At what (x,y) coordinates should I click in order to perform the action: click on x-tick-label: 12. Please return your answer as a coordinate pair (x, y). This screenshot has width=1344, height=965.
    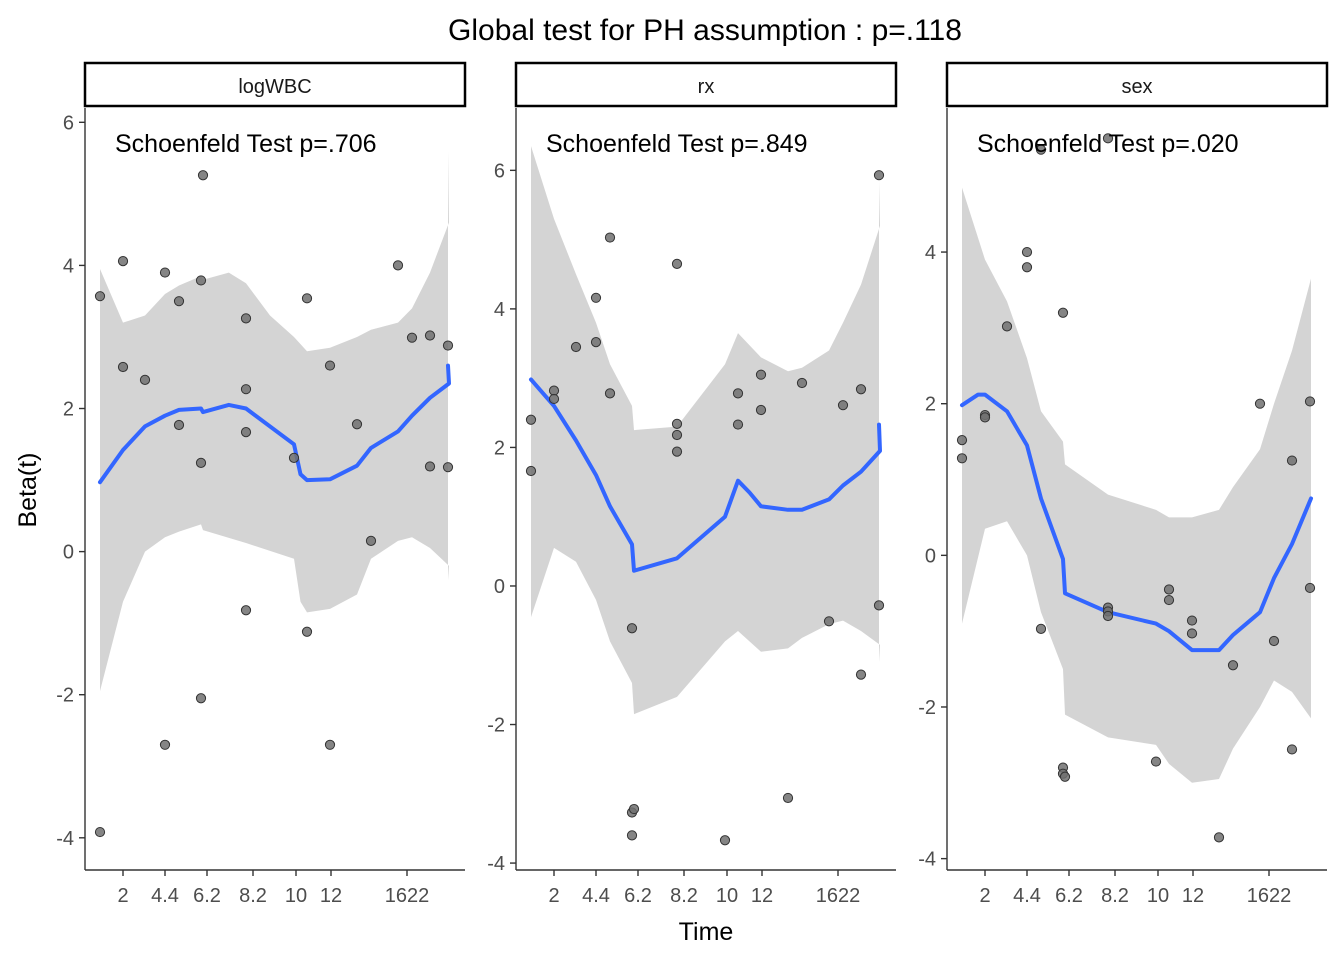
    Looking at the image, I should click on (1193, 896).